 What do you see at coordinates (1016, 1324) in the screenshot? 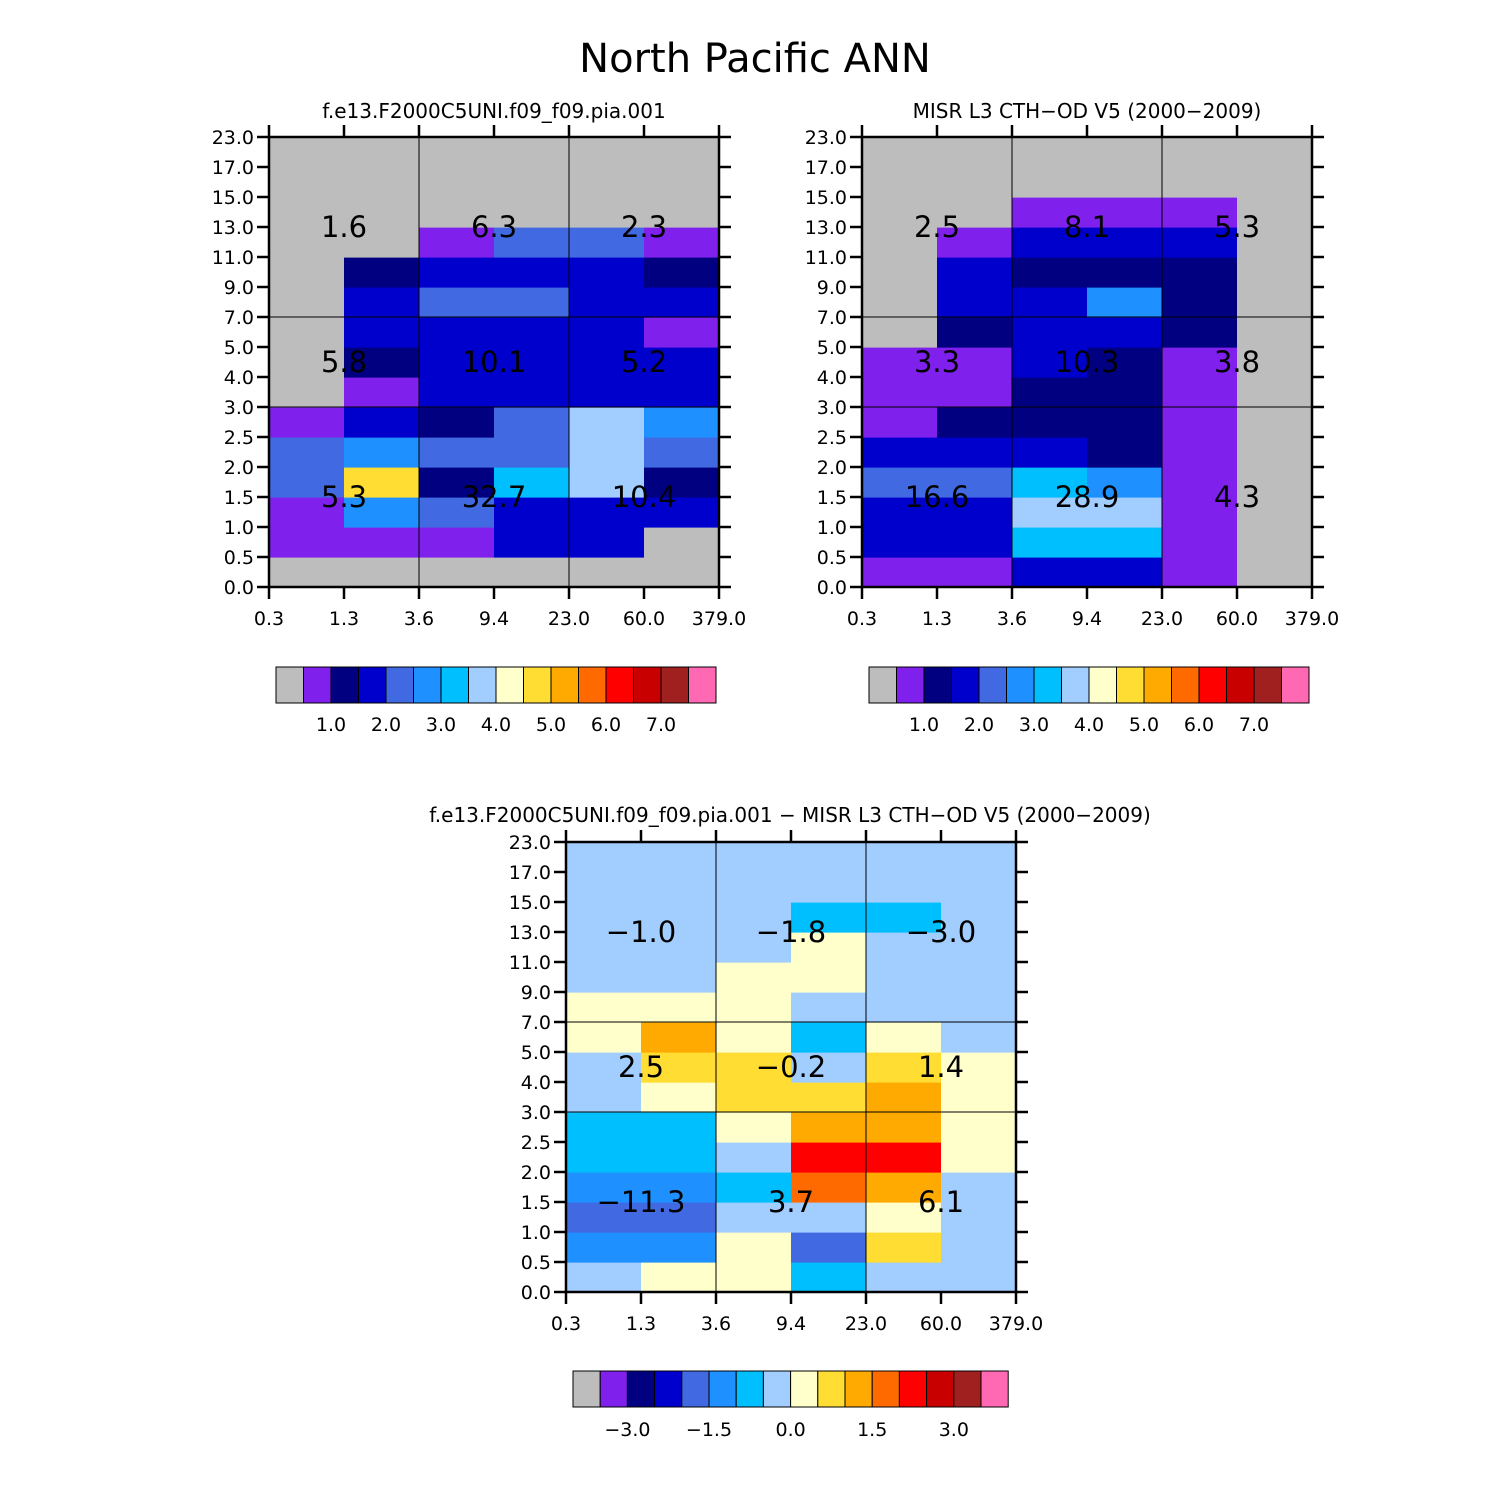
I see `x-tick-label: 379.0` at bounding box center [1016, 1324].